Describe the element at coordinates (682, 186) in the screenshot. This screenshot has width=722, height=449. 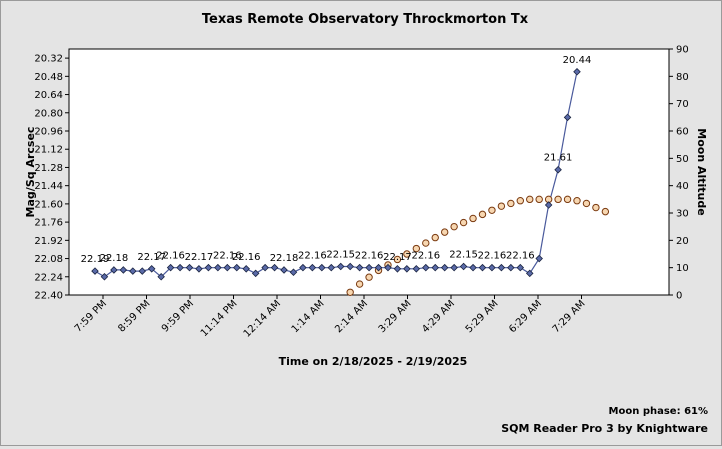
I see `y-right-tick-label: 40` at that location.